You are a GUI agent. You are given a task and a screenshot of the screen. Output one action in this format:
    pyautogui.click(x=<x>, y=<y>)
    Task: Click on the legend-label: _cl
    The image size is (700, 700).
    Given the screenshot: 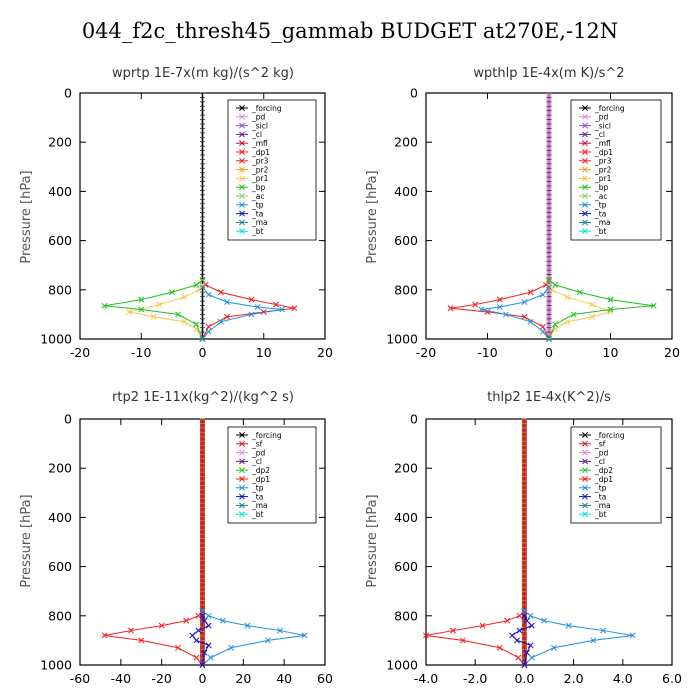 What is the action you would take?
    pyautogui.click(x=599, y=134)
    